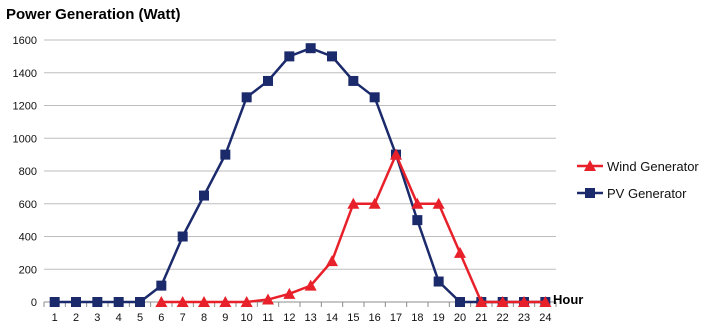  What do you see at coordinates (653, 166) in the screenshot?
I see `legend-label: Wind Generator` at bounding box center [653, 166].